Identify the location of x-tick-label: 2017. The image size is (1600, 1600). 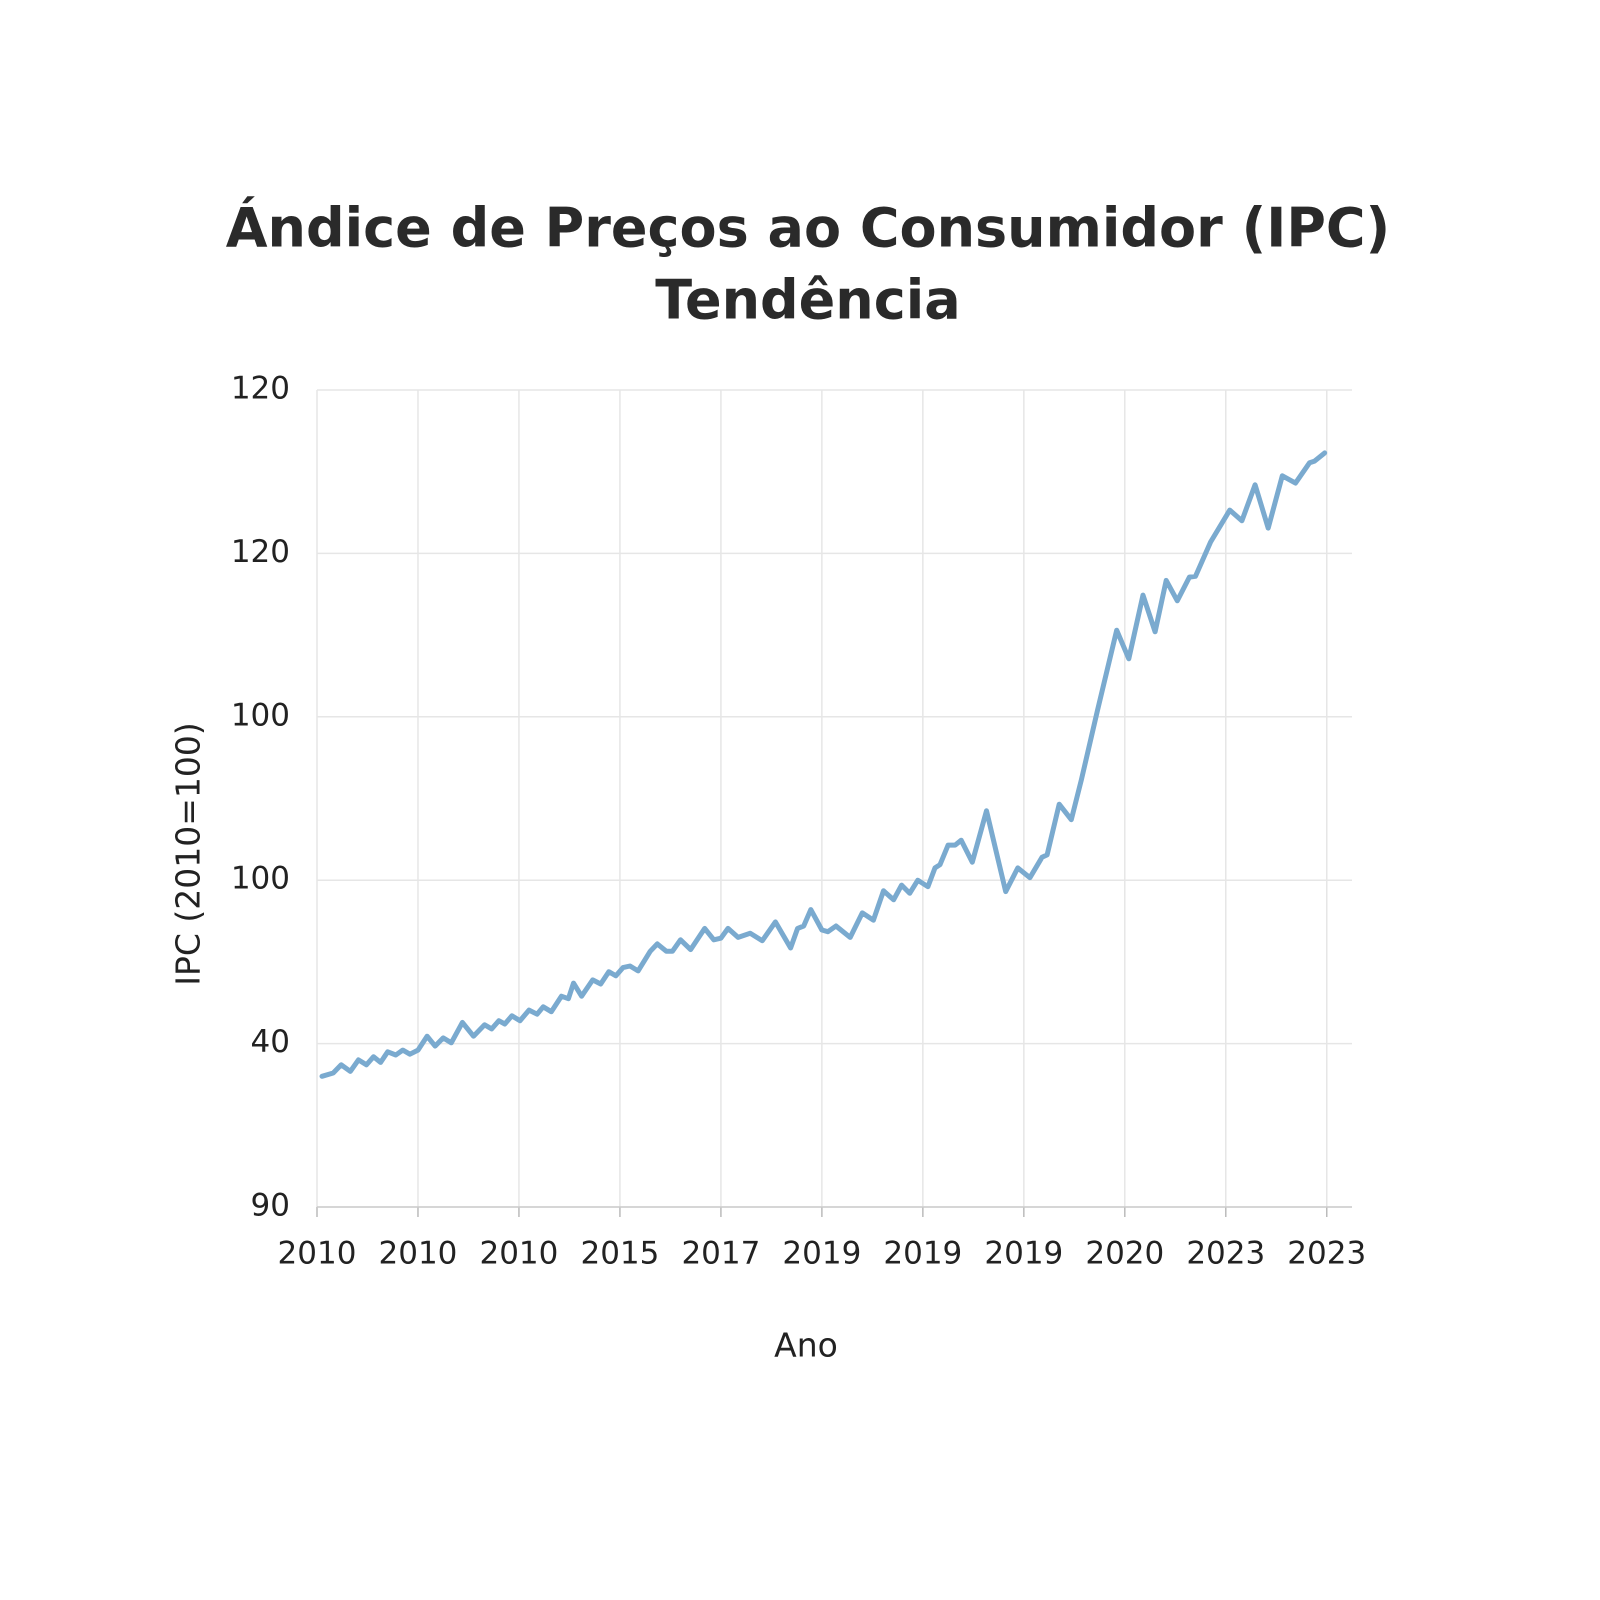
(720, 1254).